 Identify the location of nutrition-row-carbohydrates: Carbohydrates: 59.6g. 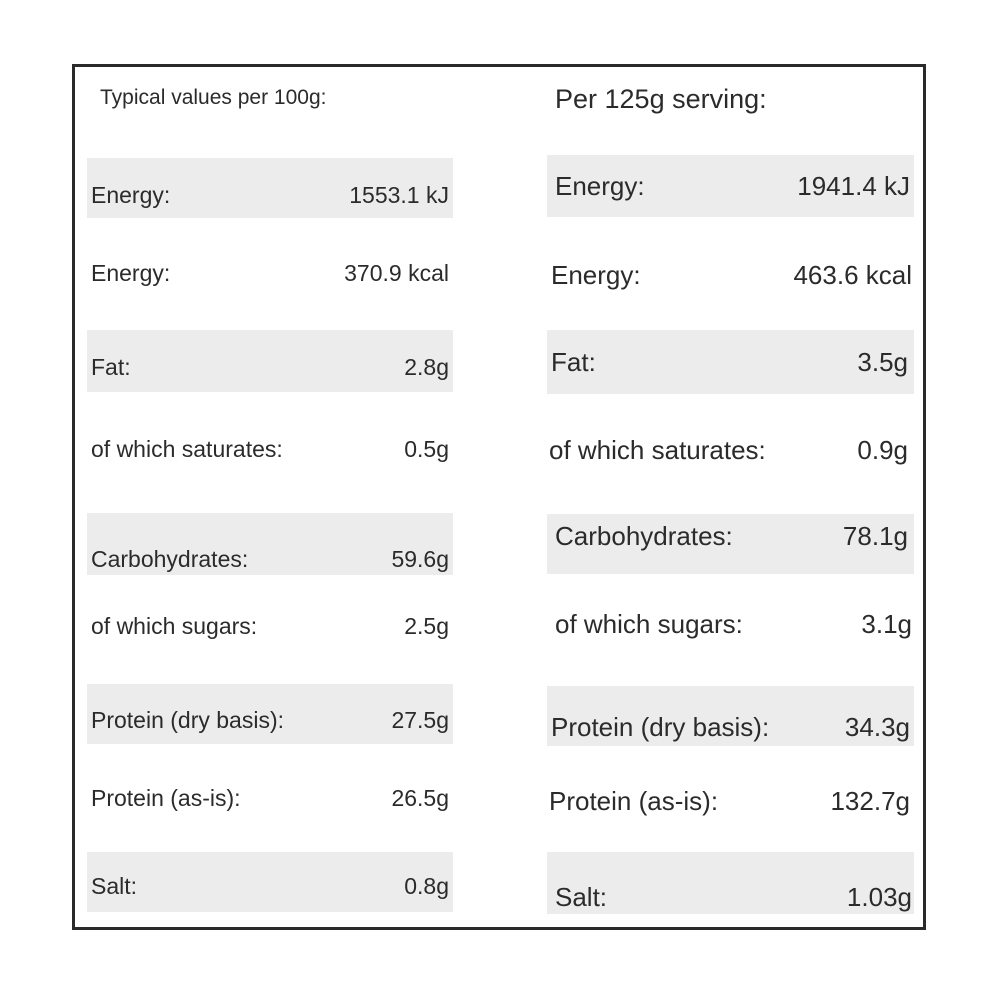
(270, 544).